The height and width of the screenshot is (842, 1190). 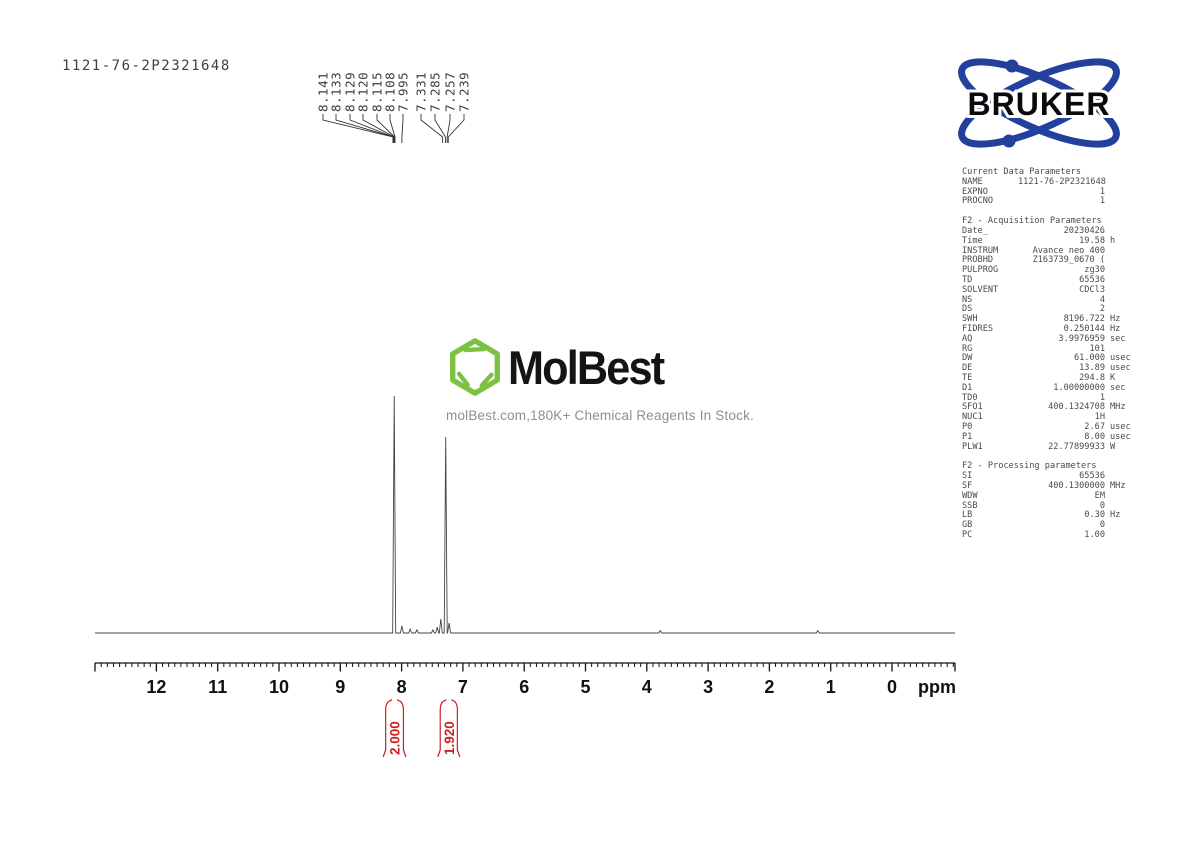 What do you see at coordinates (1068, 250) in the screenshot?
I see `param-value: Avance neo 400` at bounding box center [1068, 250].